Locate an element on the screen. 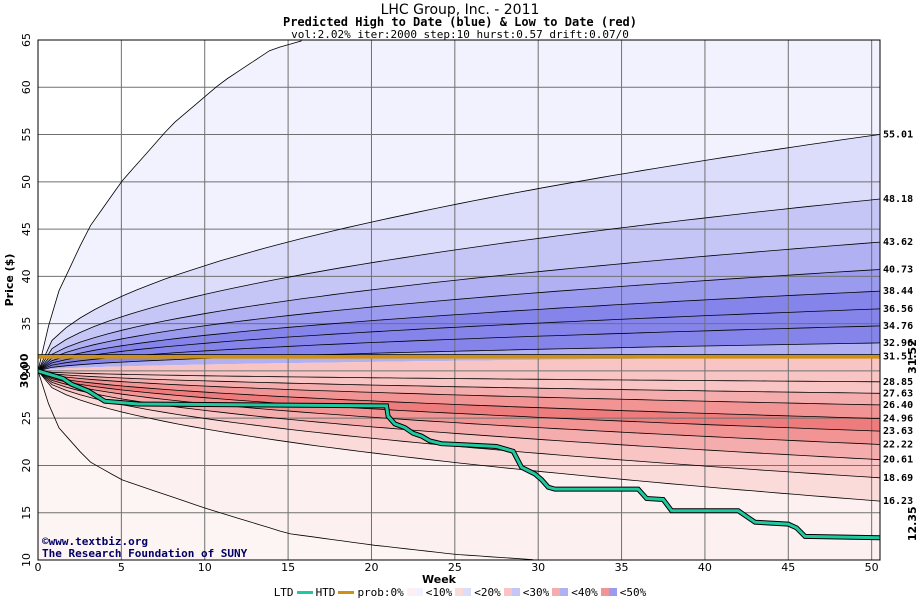  x-axis-label: Week is located at coordinates (439, 579).